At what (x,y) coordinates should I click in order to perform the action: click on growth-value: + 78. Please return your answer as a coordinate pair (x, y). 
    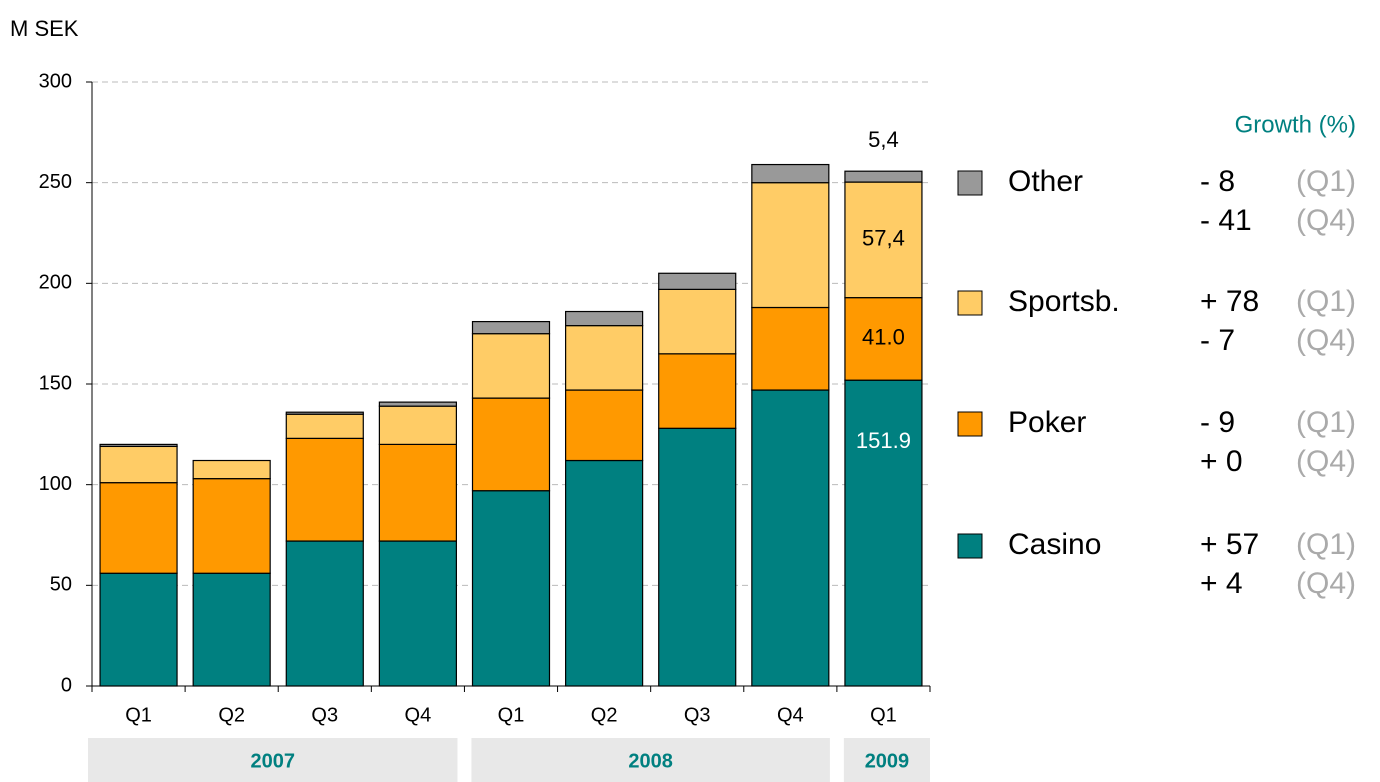
    Looking at the image, I should click on (1229, 301).